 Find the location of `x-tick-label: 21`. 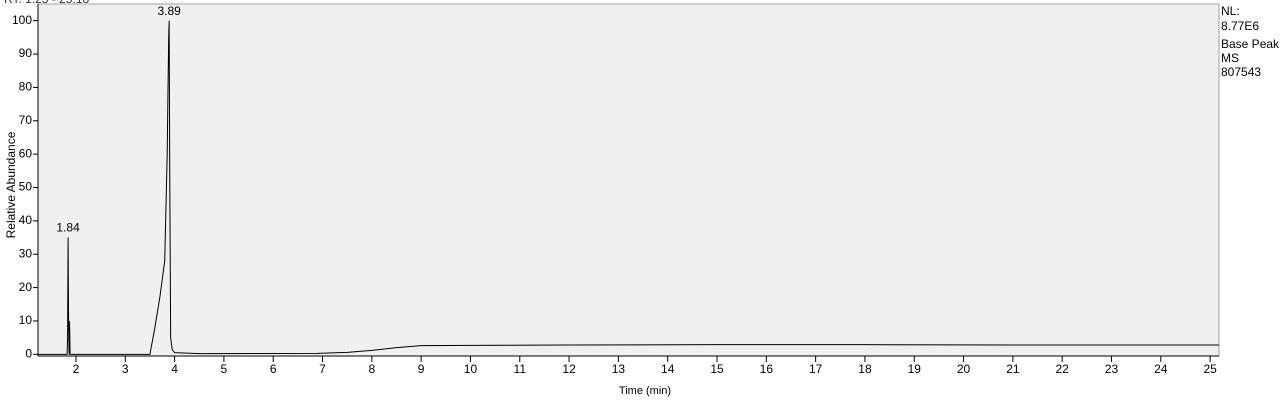

x-tick-label: 21 is located at coordinates (1013, 369).